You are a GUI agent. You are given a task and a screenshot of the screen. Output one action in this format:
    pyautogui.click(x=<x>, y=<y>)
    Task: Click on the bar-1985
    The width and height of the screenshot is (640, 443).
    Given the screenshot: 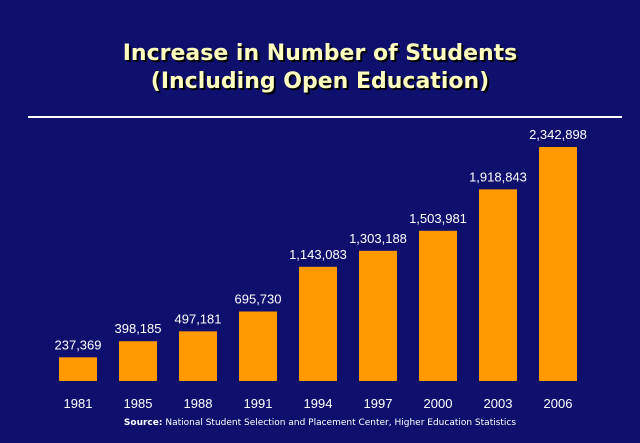 What is the action you would take?
    pyautogui.click(x=138, y=361)
    